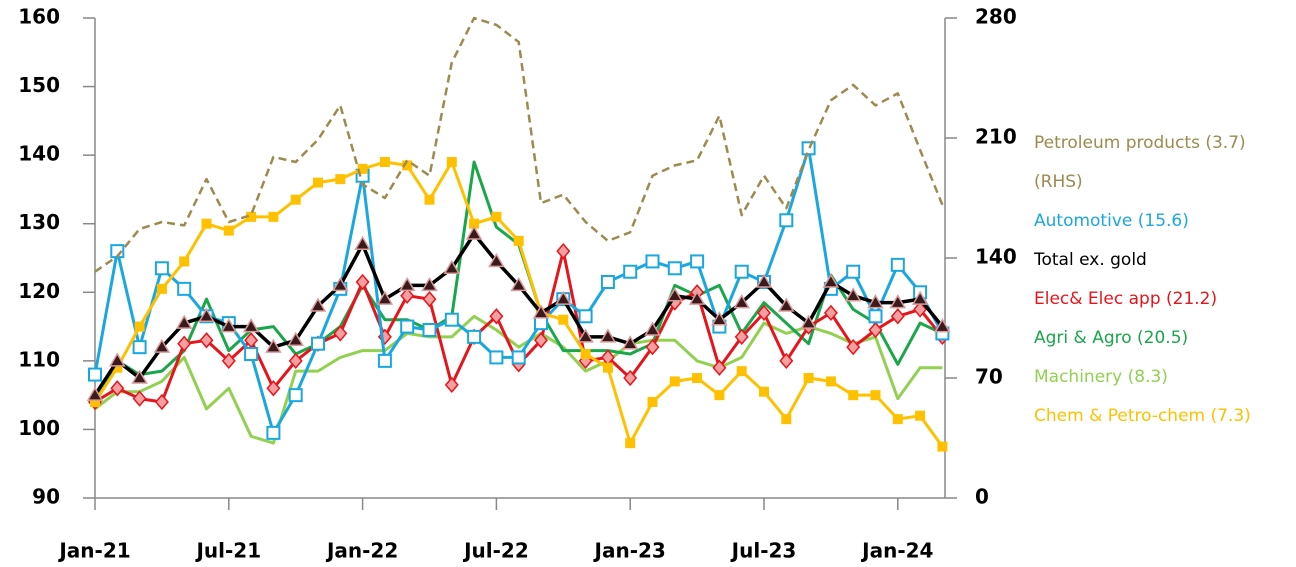 The image size is (1296, 567). I want to click on y-tick-label: 130, so click(39, 222).